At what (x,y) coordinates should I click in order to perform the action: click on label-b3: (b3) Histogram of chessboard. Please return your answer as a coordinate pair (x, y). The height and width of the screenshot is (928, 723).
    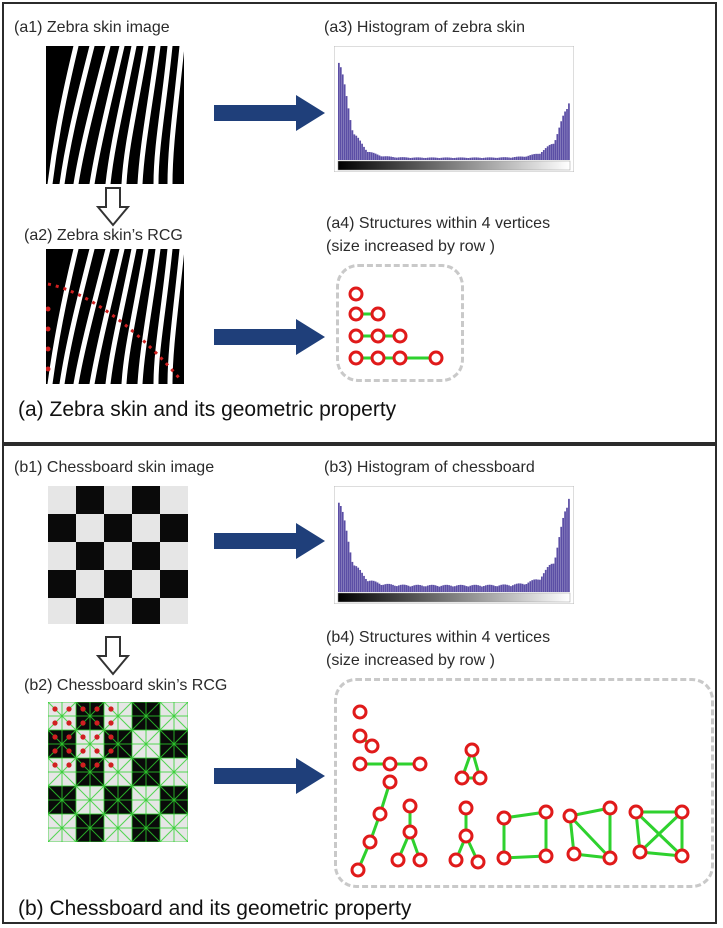
    Looking at the image, I should click on (429, 467).